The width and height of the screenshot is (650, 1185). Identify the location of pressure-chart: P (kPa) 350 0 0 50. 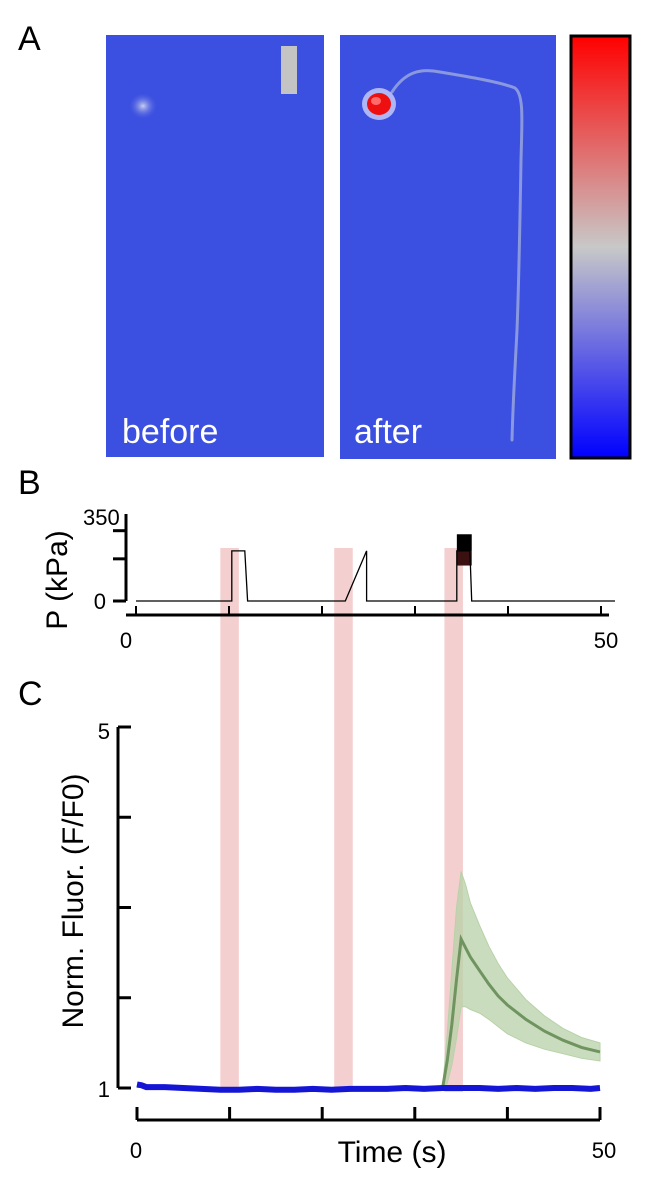
(329, 579).